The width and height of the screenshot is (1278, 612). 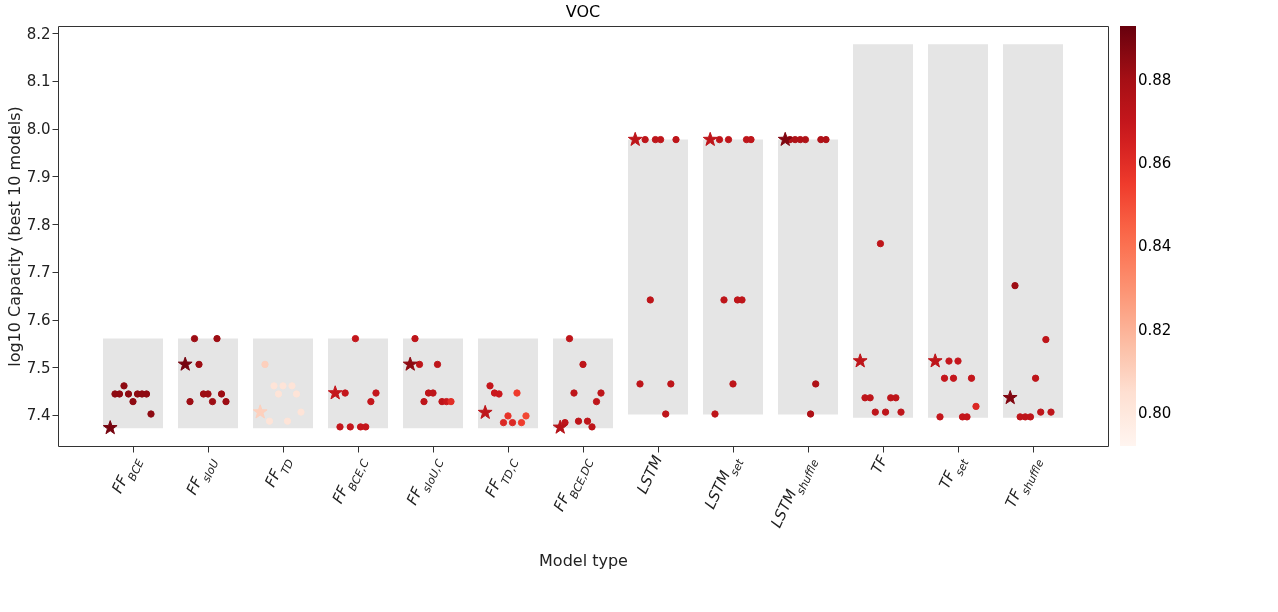 What do you see at coordinates (38, 272) in the screenshot?
I see `y-tick-label: 7.7` at bounding box center [38, 272].